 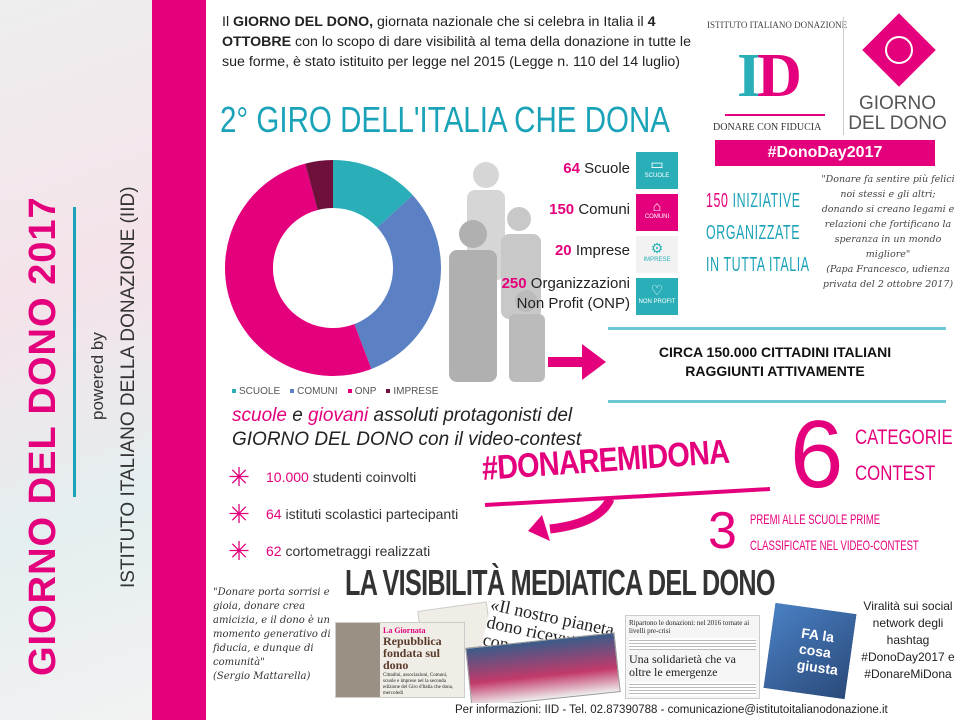 What do you see at coordinates (577, 362) in the screenshot?
I see `arrow-right-icon` at bounding box center [577, 362].